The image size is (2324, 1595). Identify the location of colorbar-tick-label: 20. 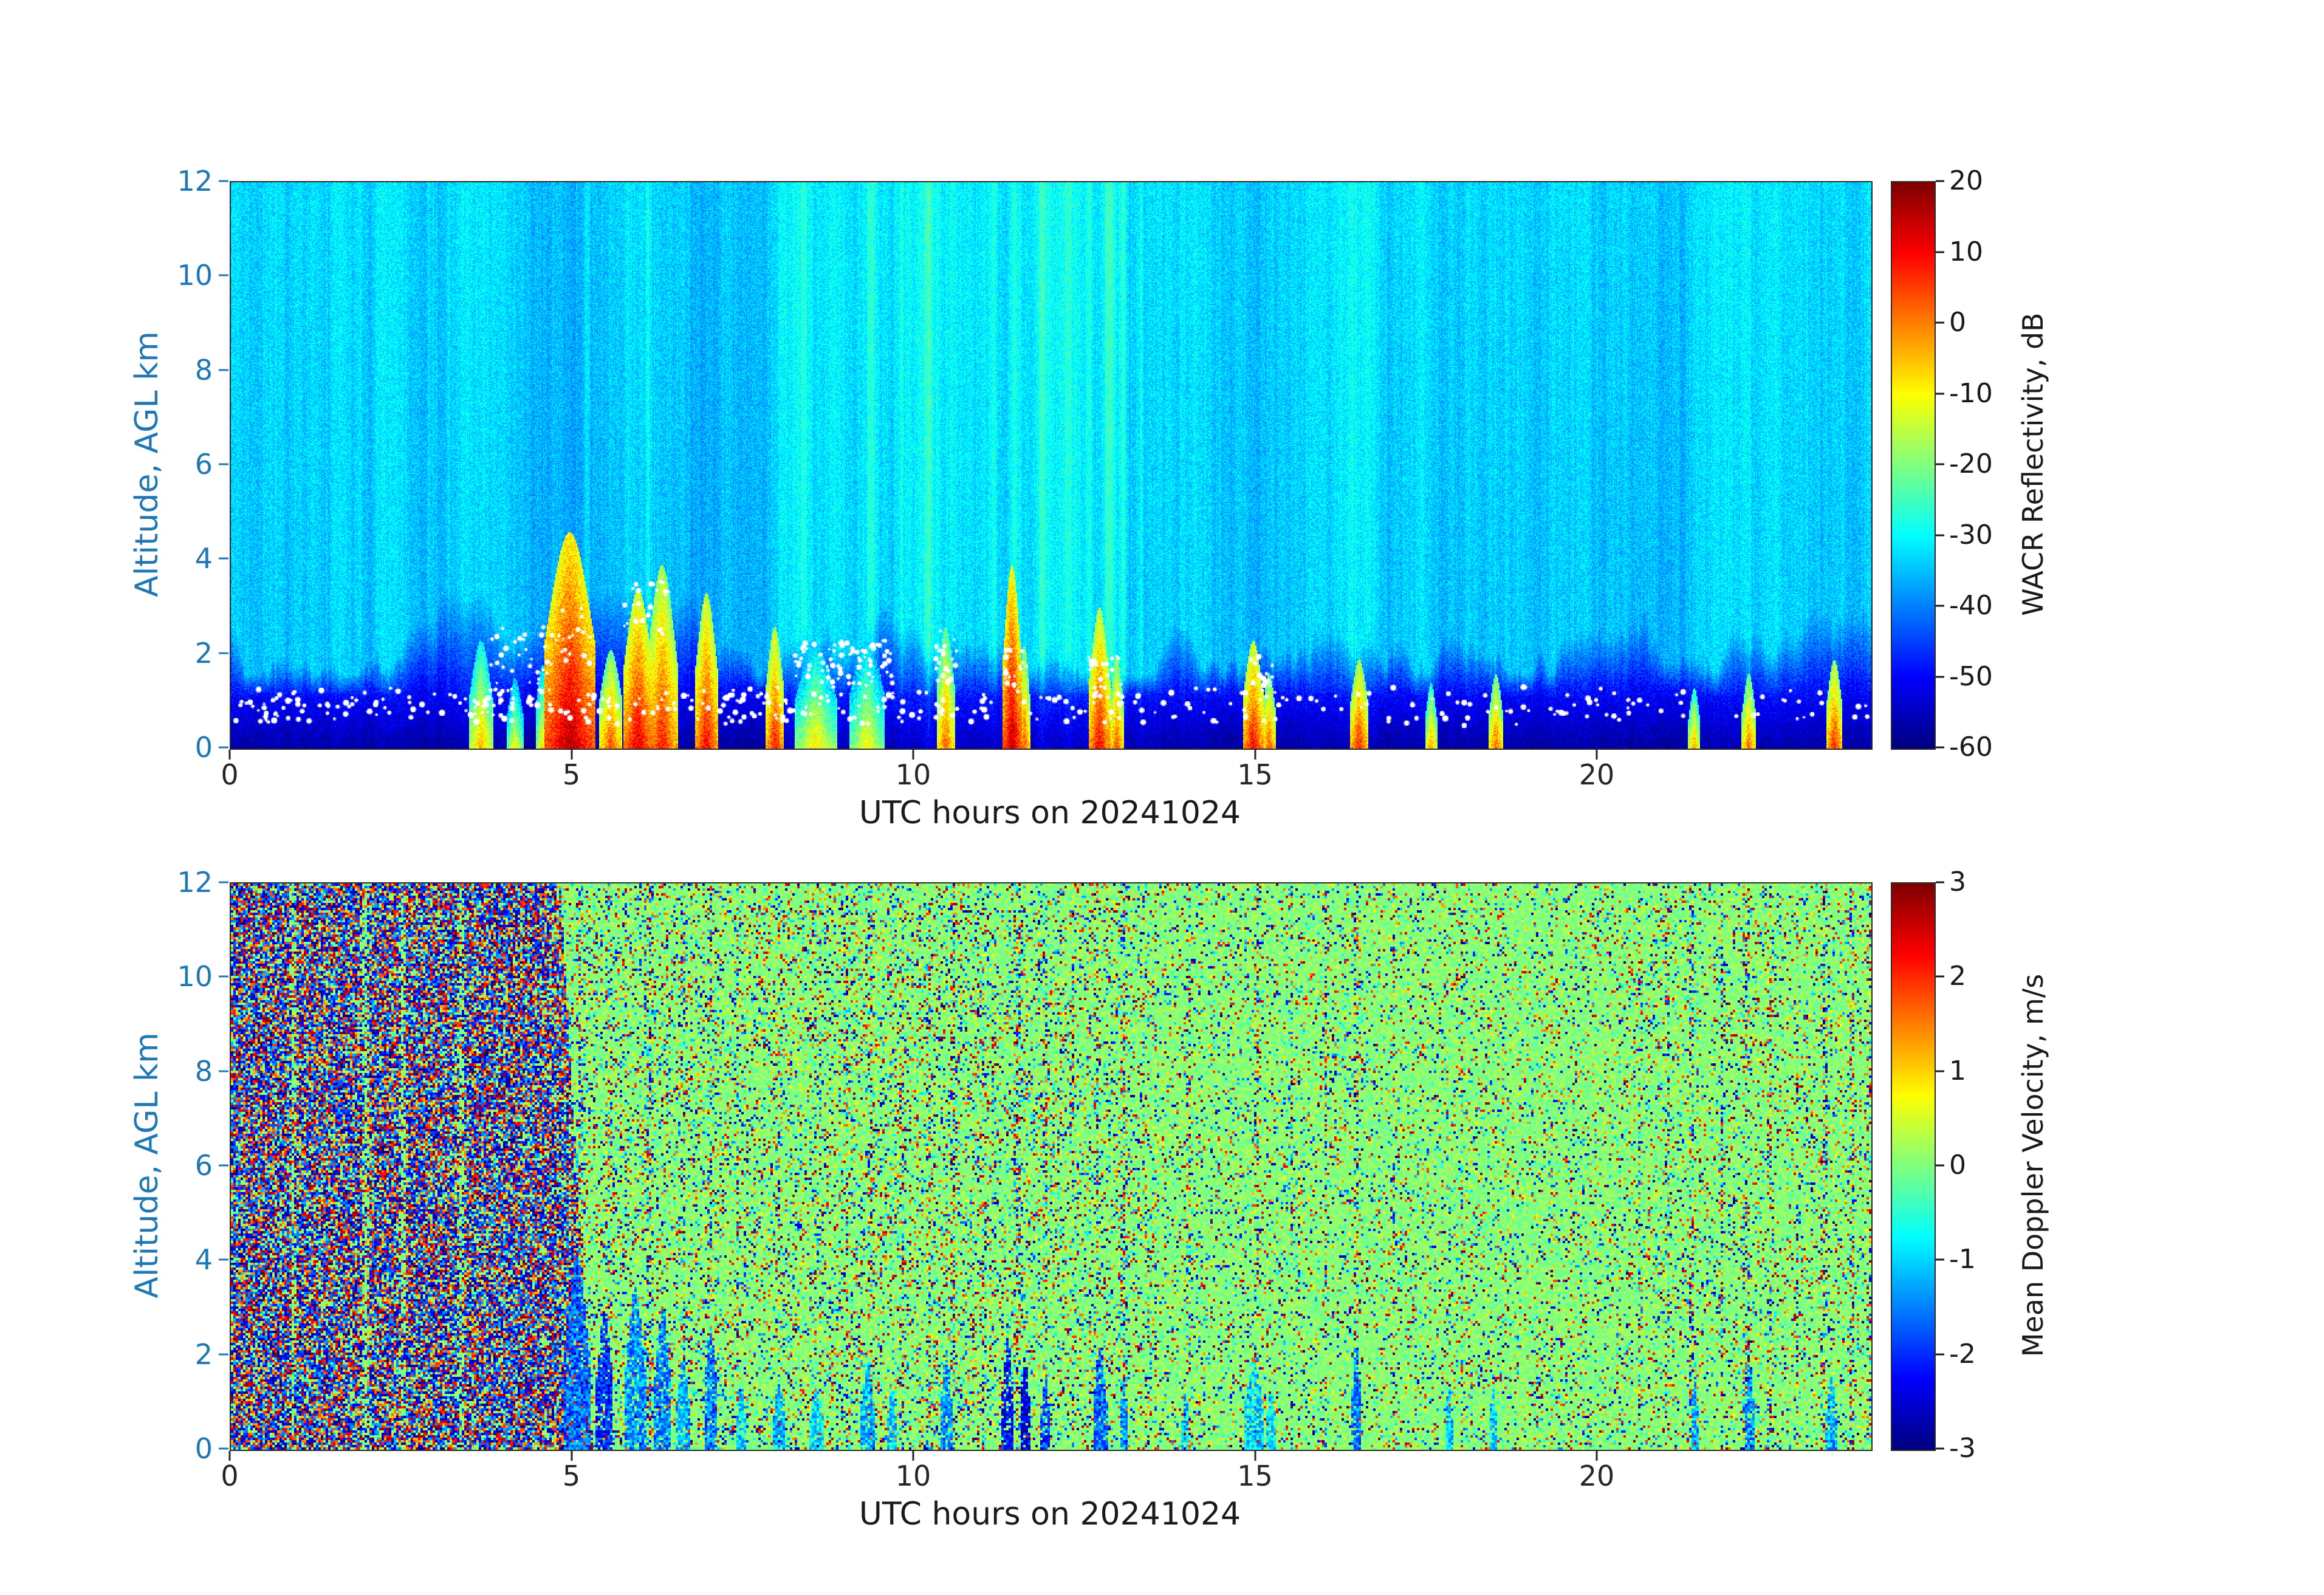
(1966, 181).